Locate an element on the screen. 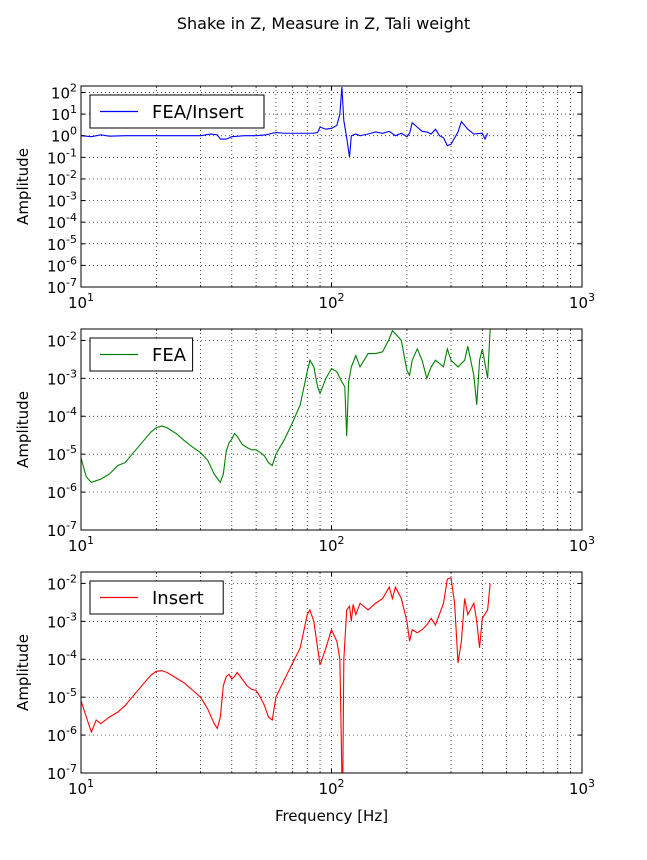  legend: Insert is located at coordinates (156, 597).